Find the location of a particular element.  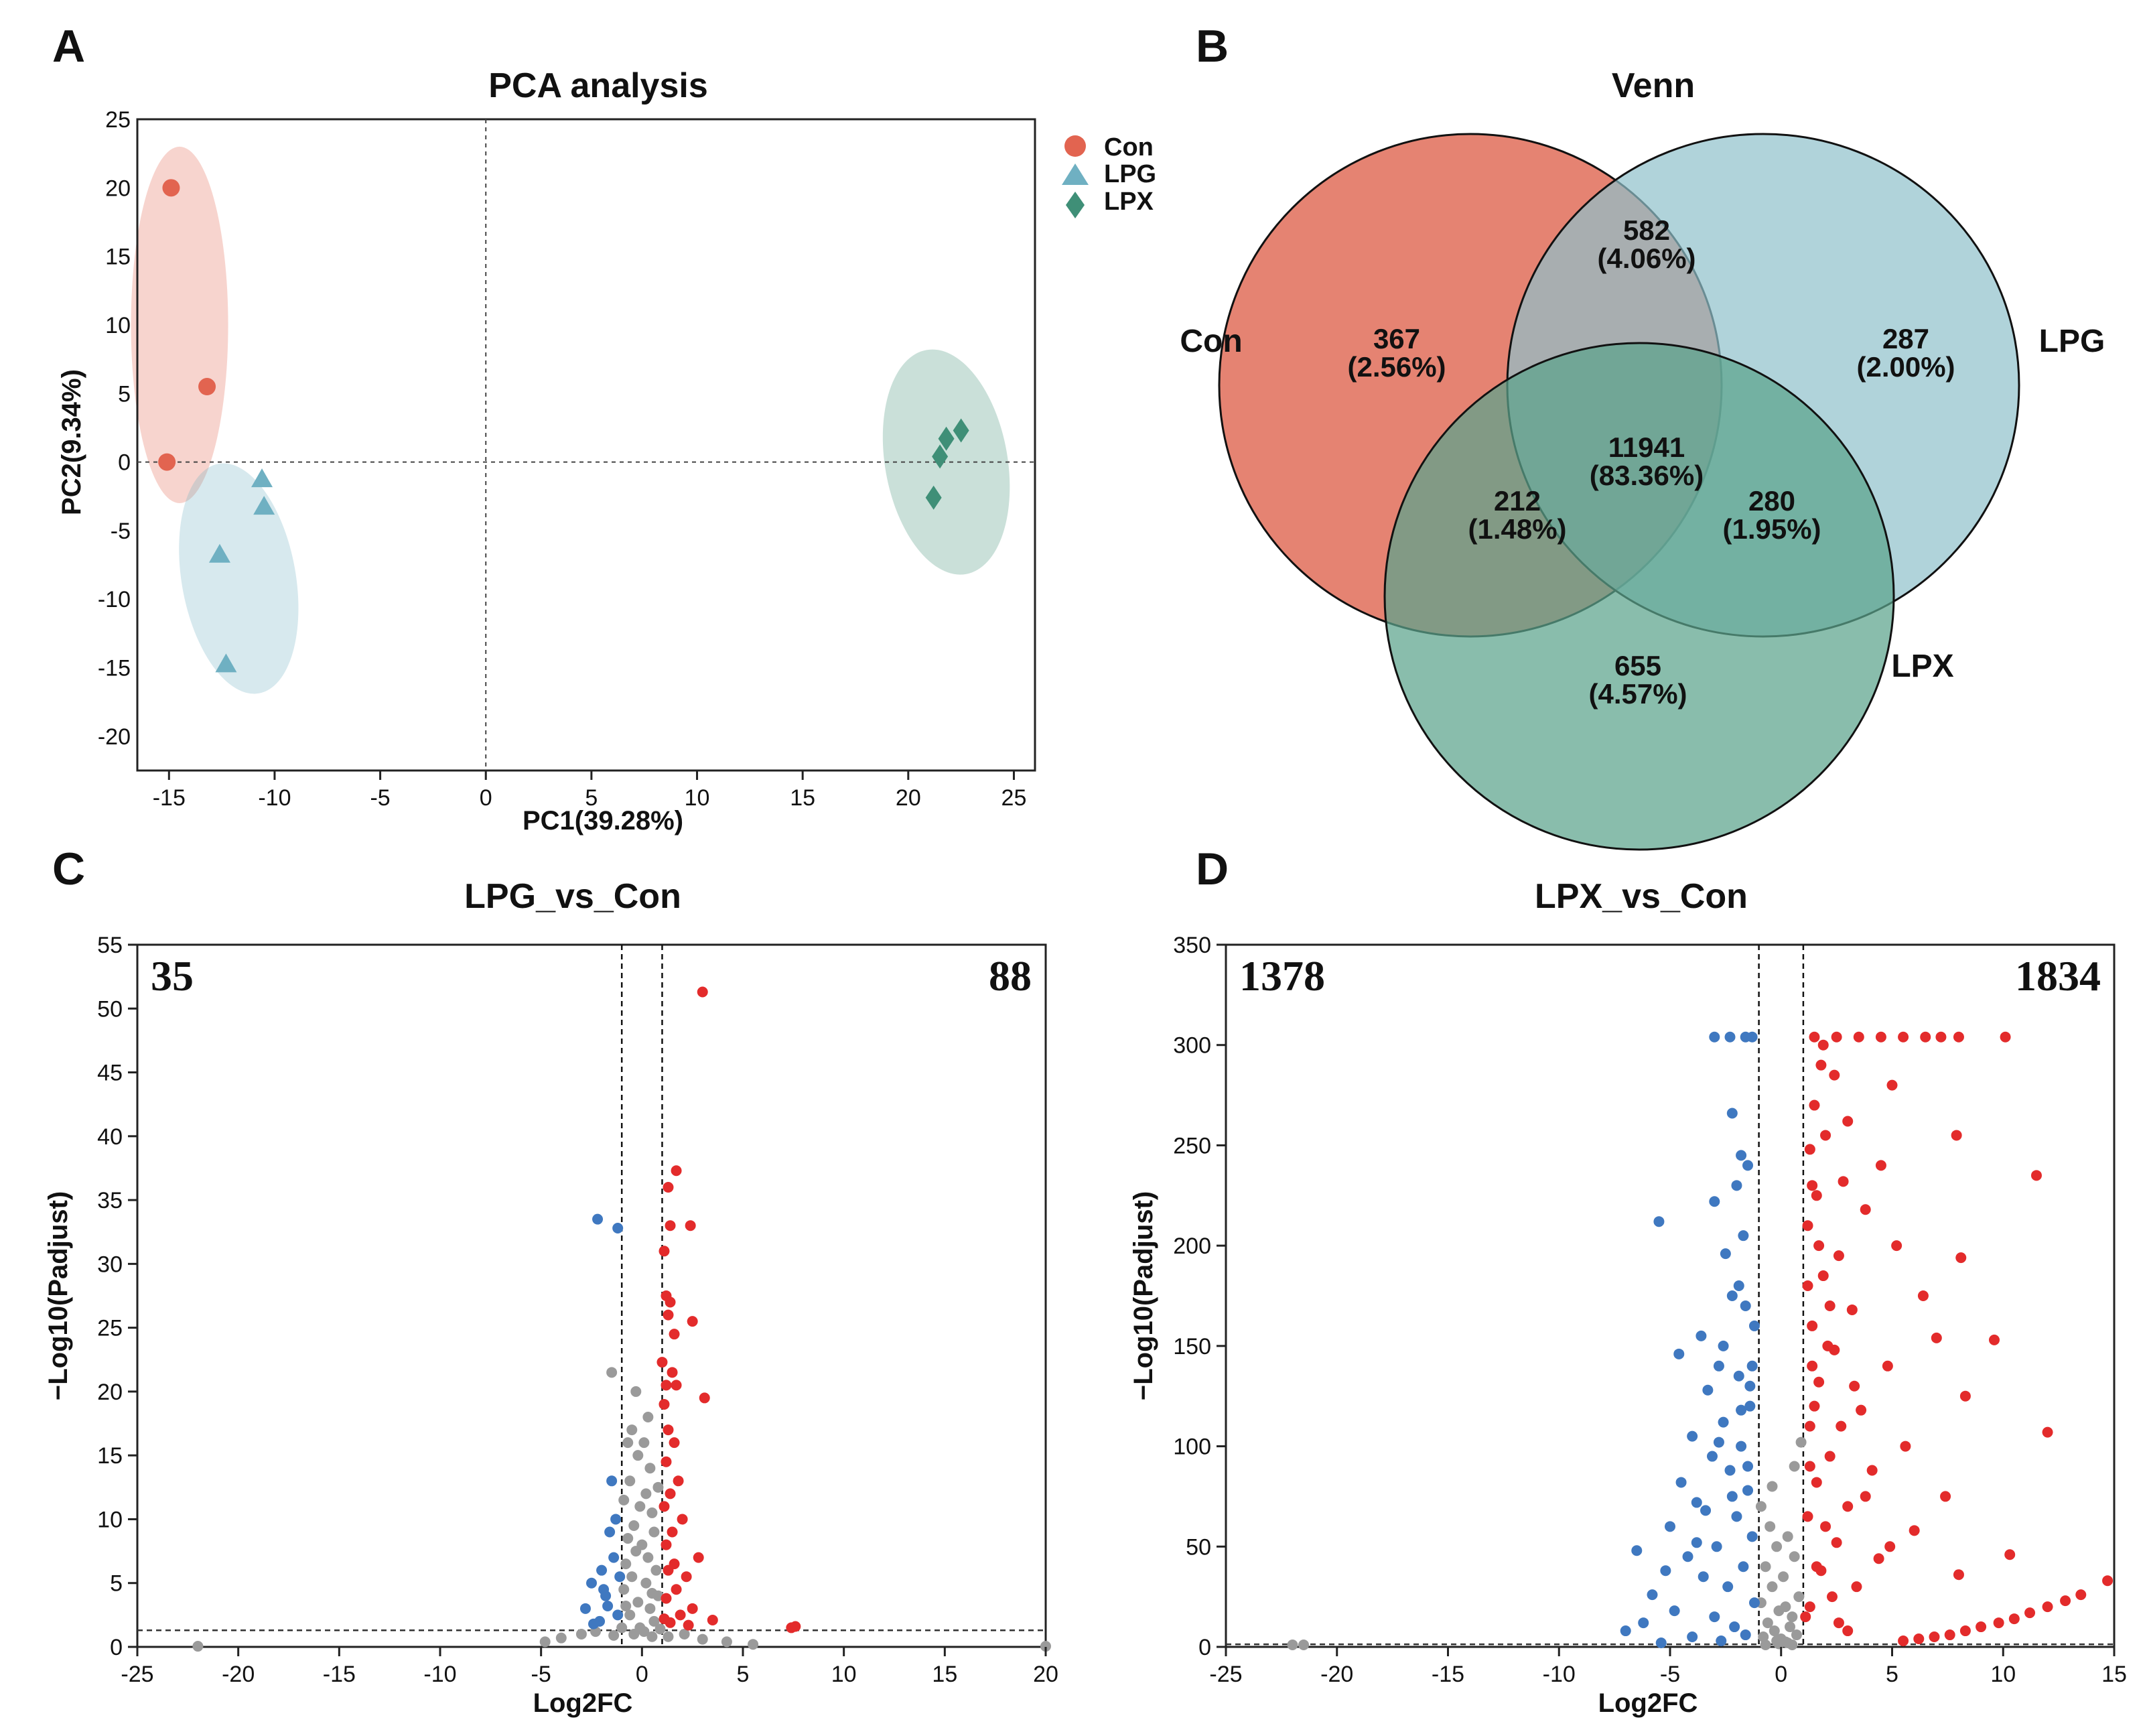

volcano-lpx-y-axis-label: −Log10(Padjust) is located at coordinates (1143, 1295).